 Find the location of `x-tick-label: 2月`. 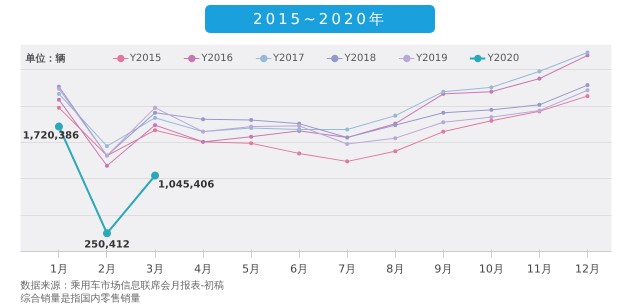

x-tick-label: 2月 is located at coordinates (107, 269).